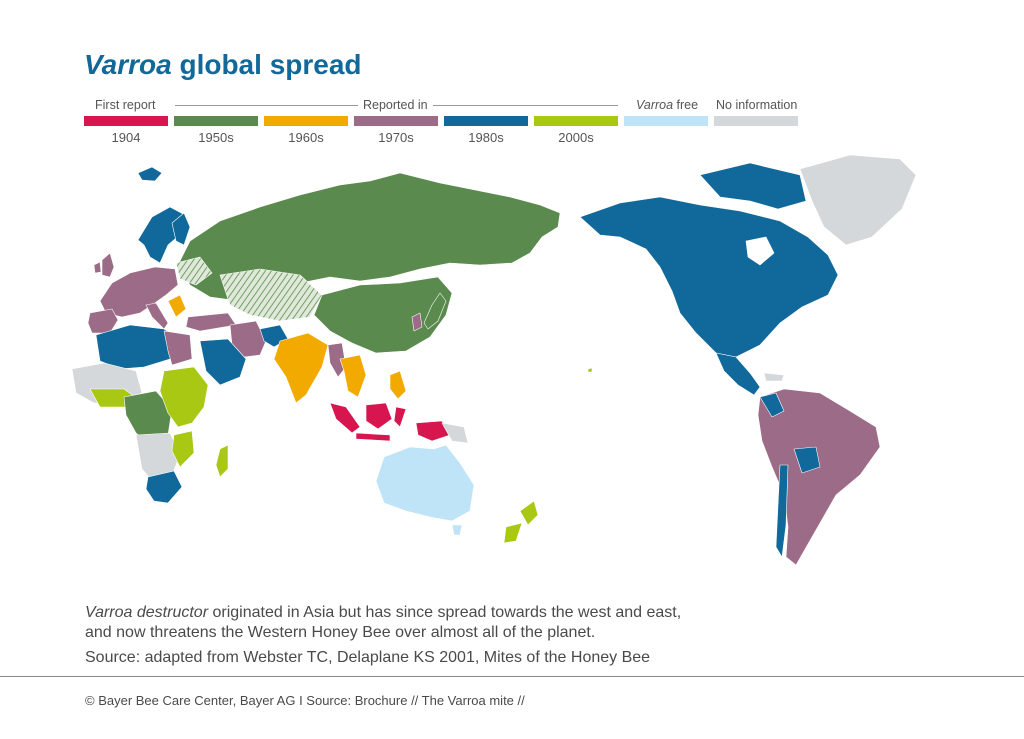 The image size is (1024, 739). Describe the element at coordinates (396, 137) in the screenshot. I see `legend-label: 1970s` at that location.